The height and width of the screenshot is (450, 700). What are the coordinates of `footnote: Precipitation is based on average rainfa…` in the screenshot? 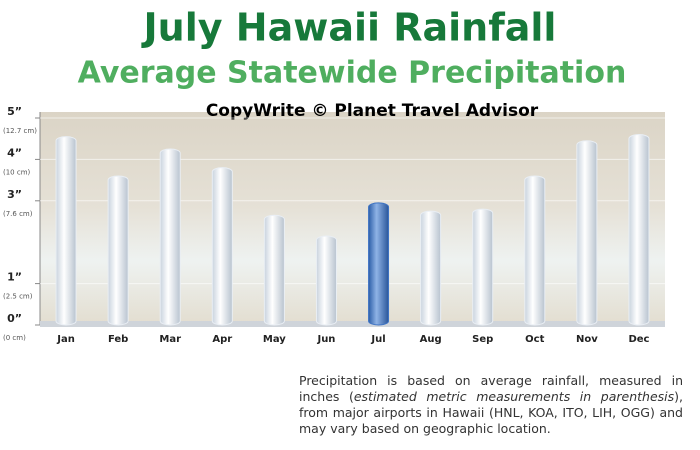 It's located at (491, 405).